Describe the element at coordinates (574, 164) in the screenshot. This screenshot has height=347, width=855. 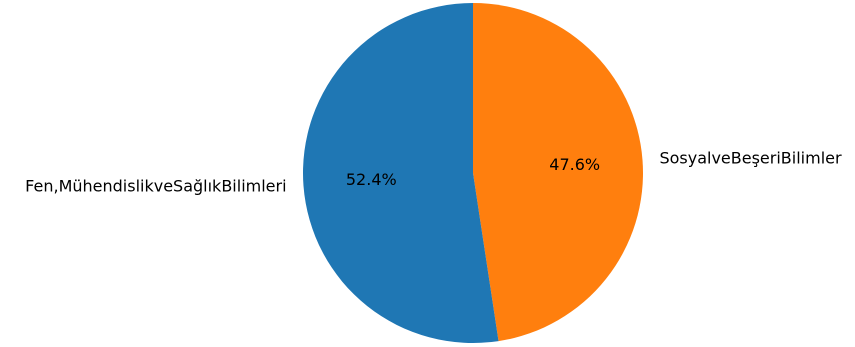
I see `slice-percent-label: 47.6%` at that location.